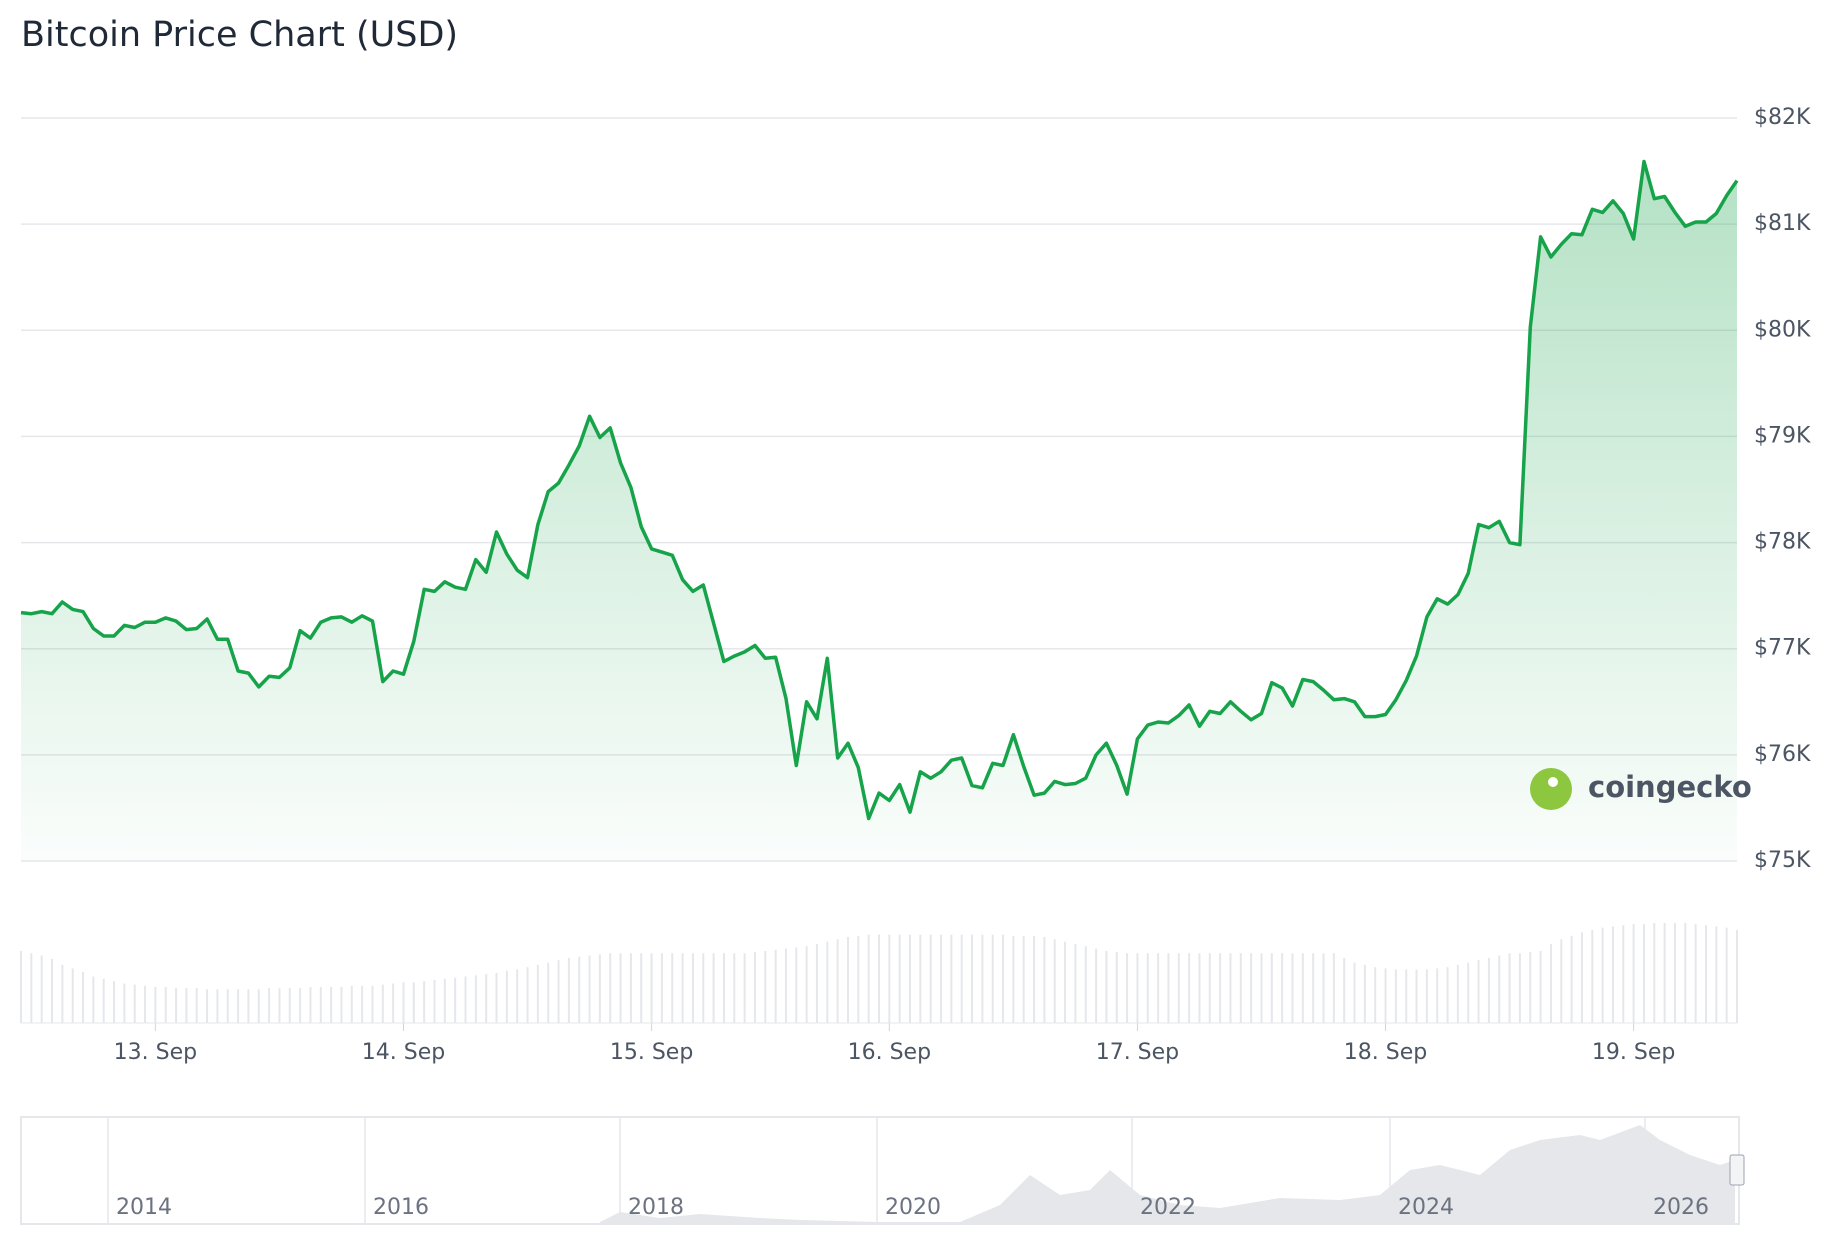  What do you see at coordinates (1681, 1207) in the screenshot?
I see `navigator-label: 2026` at bounding box center [1681, 1207].